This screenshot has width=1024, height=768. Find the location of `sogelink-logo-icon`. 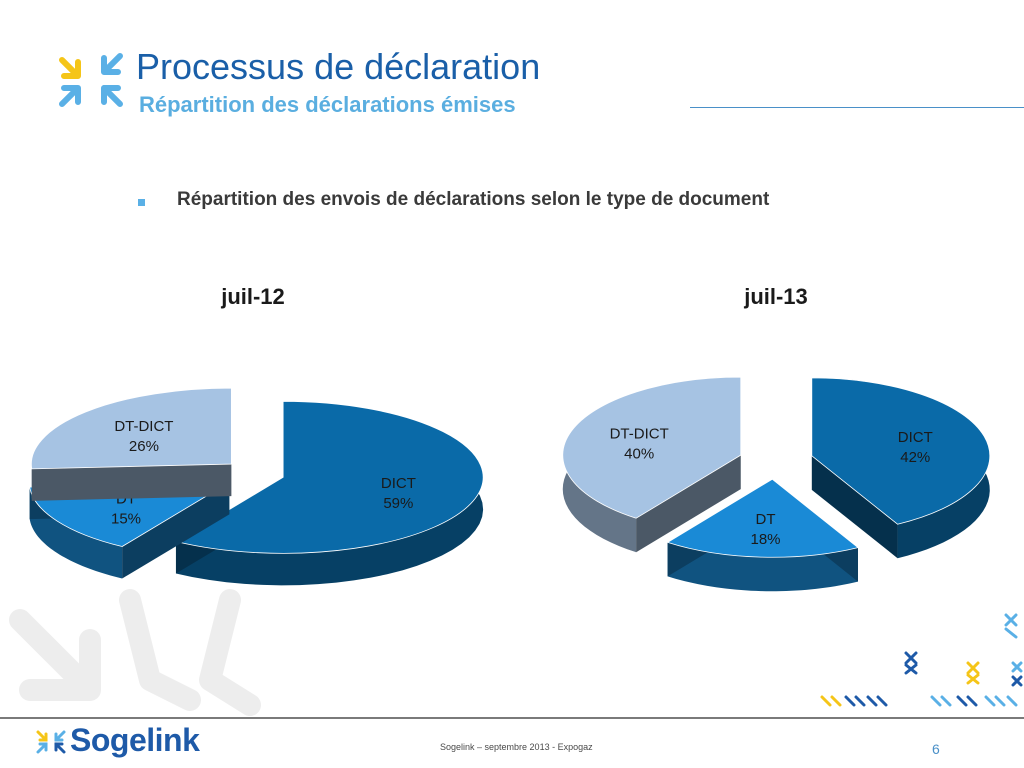

sogelink-logo-icon is located at coordinates (91, 80).